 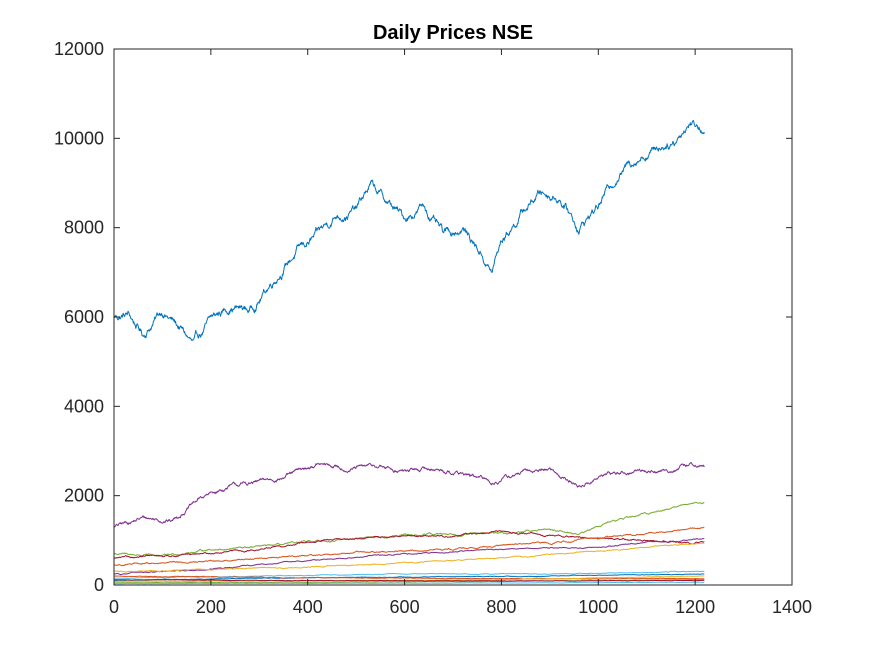 What do you see at coordinates (79, 49) in the screenshot?
I see `y-tick-label: 12000` at bounding box center [79, 49].